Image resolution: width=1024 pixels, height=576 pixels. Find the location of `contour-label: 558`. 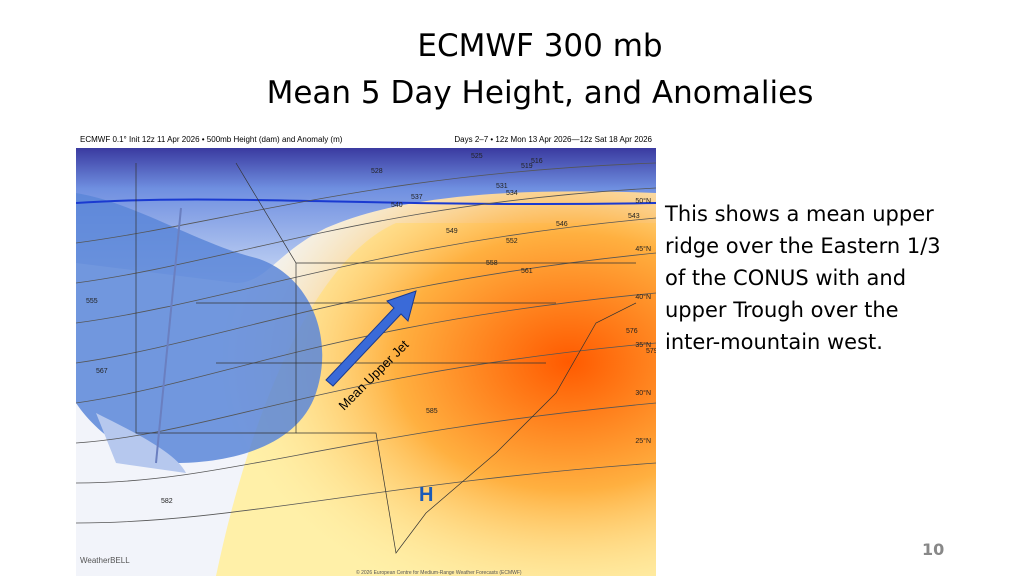

contour-label: 558 is located at coordinates (492, 263).